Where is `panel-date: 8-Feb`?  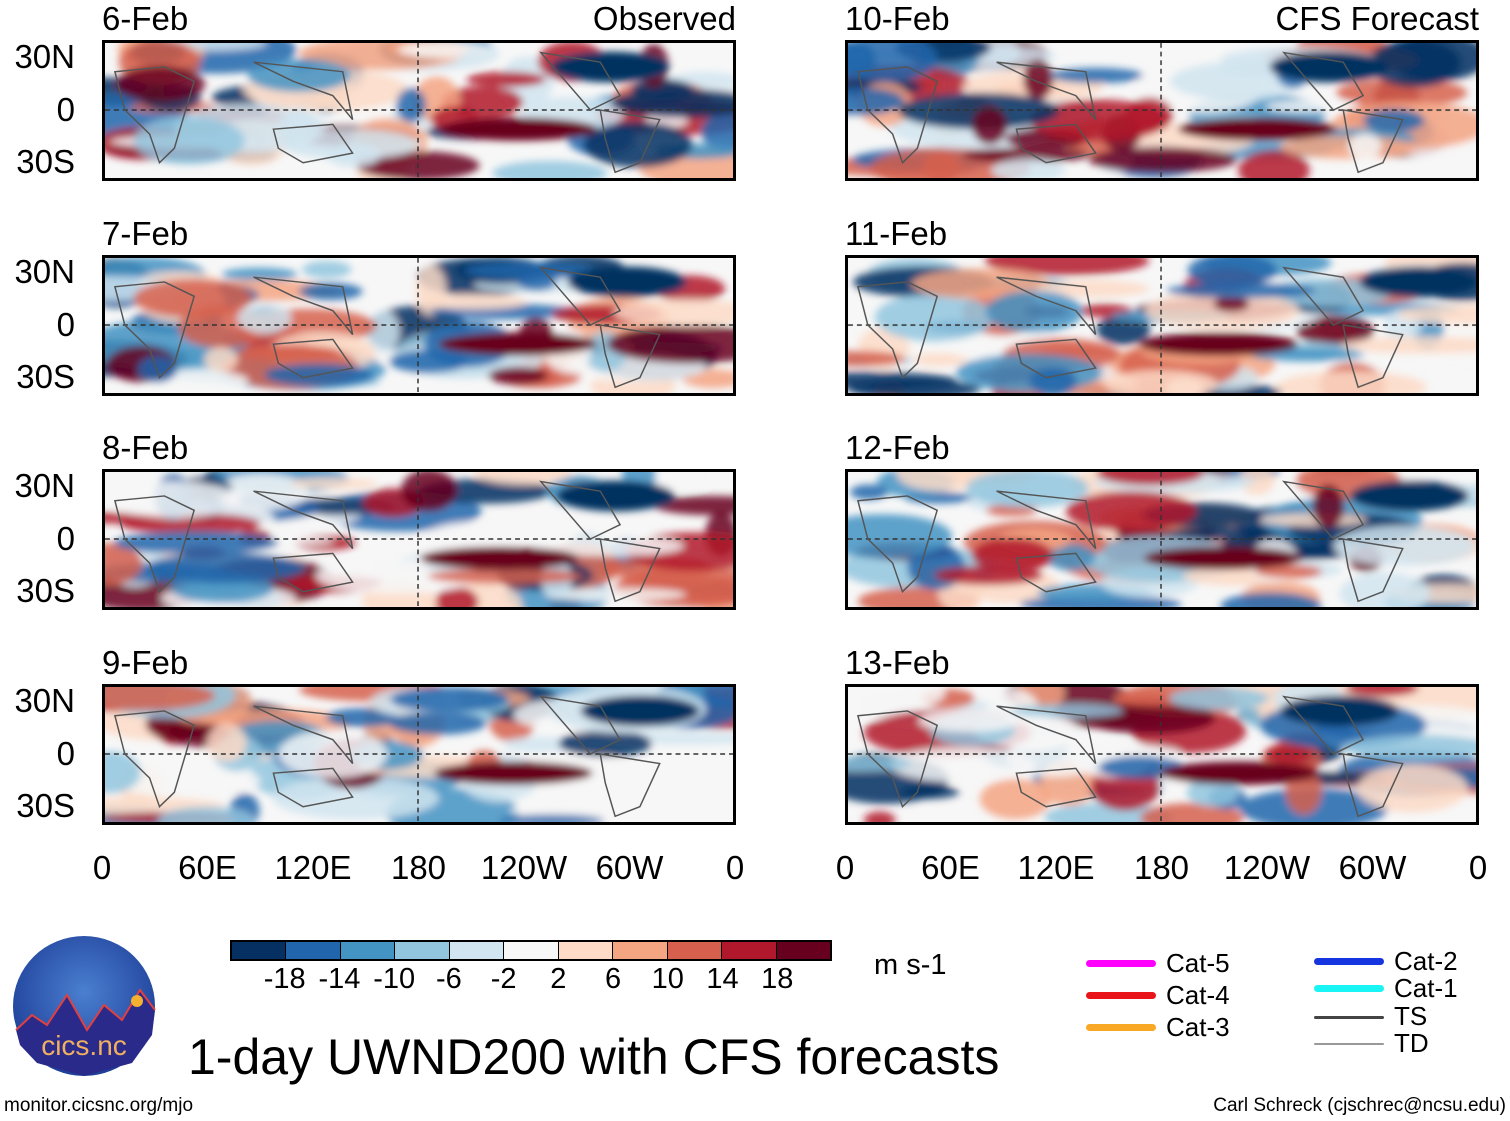 panel-date: 8-Feb is located at coordinates (145, 447).